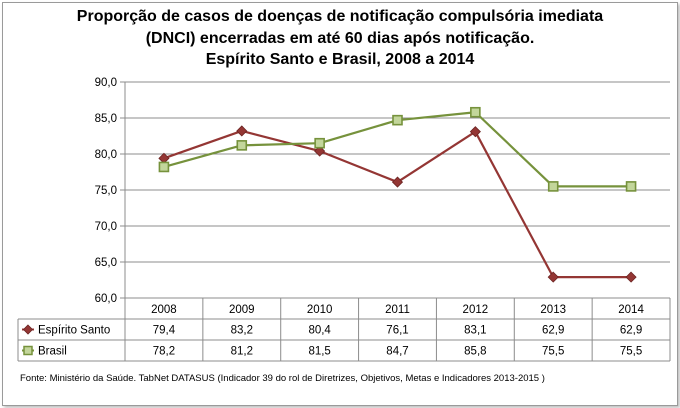 This screenshot has height=408, width=680. I want to click on table-value: 85,8, so click(475, 352).